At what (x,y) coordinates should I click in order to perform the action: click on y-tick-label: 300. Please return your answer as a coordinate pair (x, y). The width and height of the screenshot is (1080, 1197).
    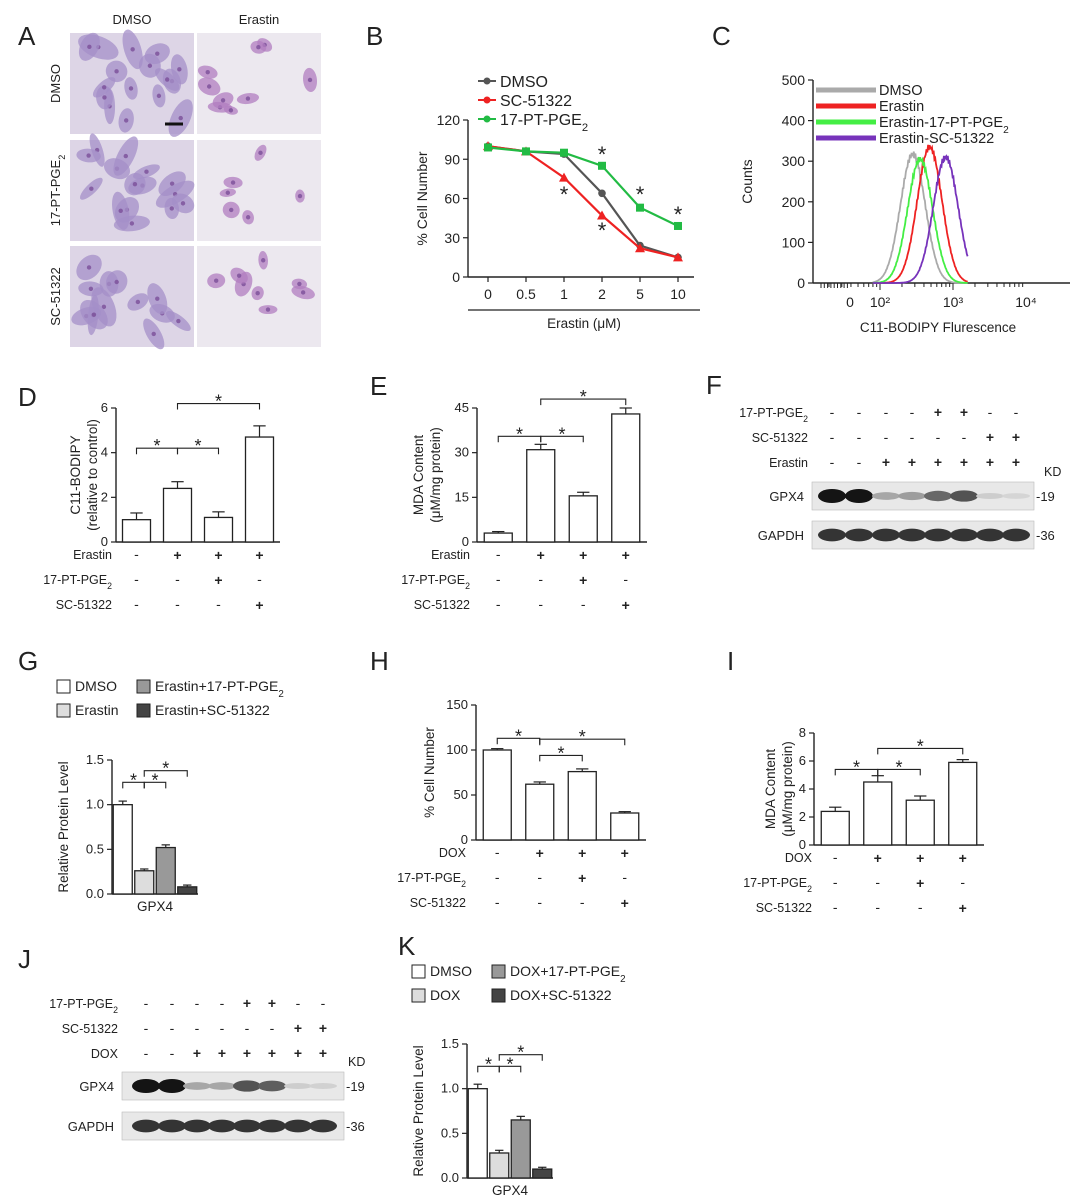
    Looking at the image, I should click on (794, 161).